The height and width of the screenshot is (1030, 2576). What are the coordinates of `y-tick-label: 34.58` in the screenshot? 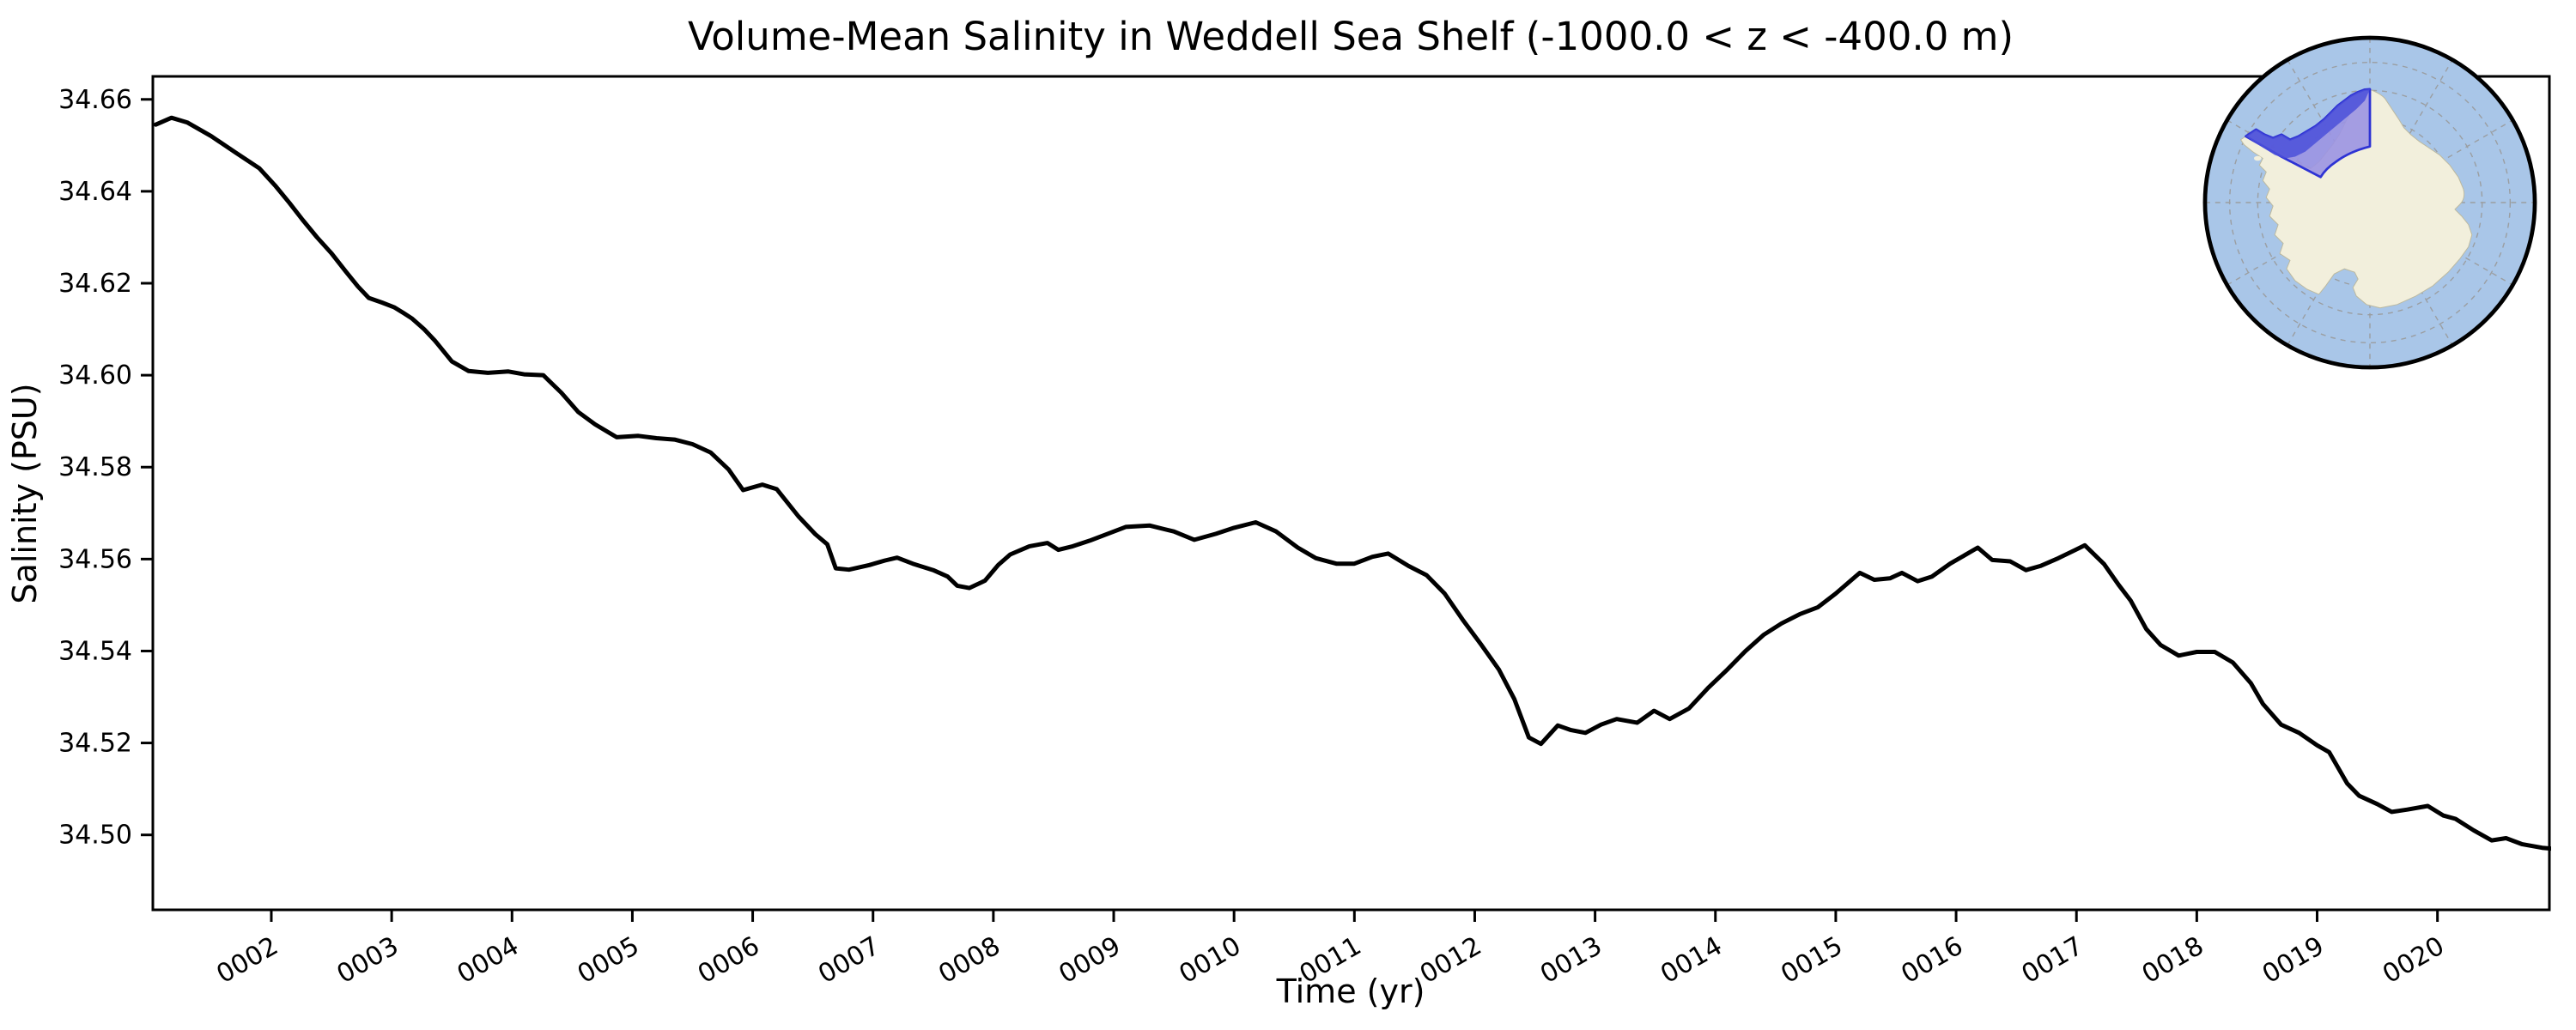 It's located at (95, 467).